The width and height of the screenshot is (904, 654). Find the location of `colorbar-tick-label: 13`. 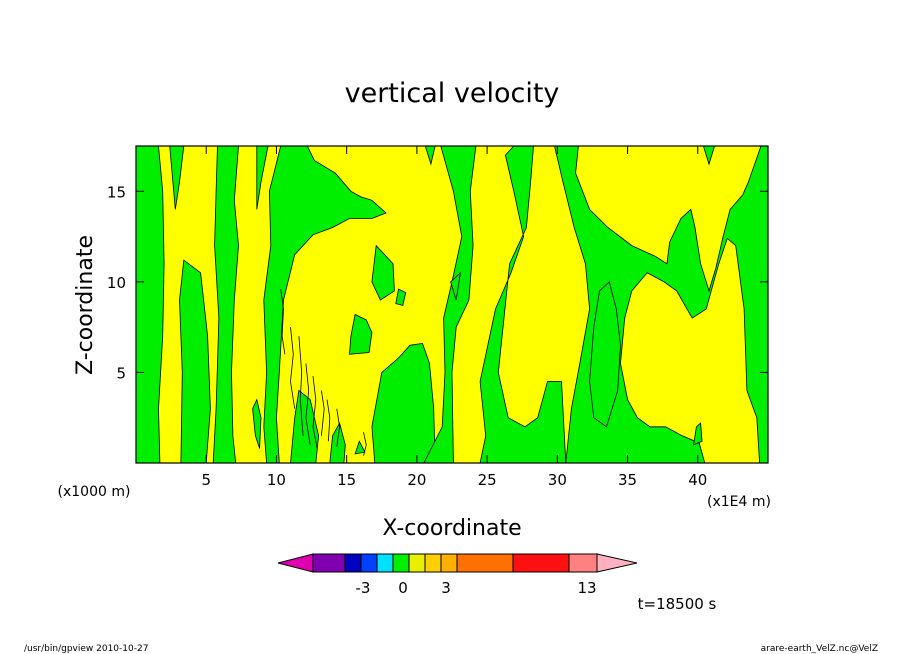

colorbar-tick-label: 13 is located at coordinates (586, 588).